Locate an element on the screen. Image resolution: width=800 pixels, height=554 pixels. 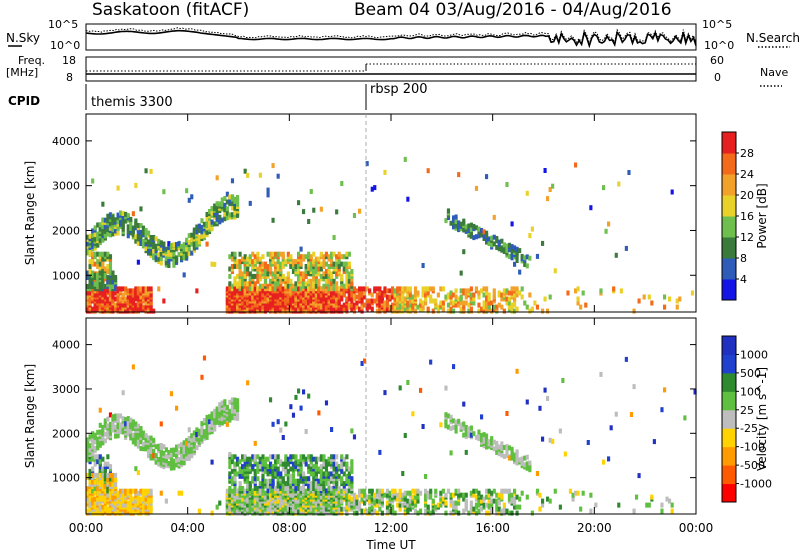
freq-label-line2: [MHz] is located at coordinates (22, 72).